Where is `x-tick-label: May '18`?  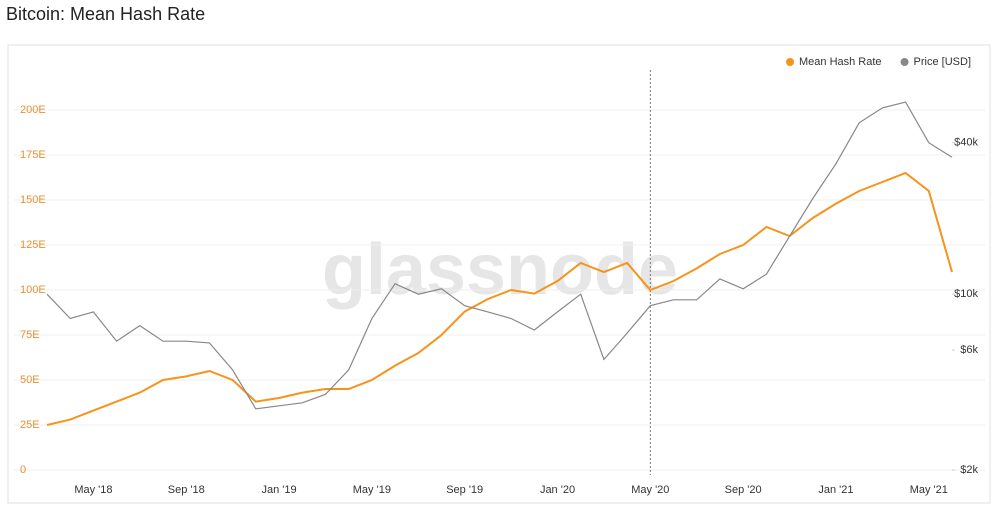 x-tick-label: May '18 is located at coordinates (93, 490).